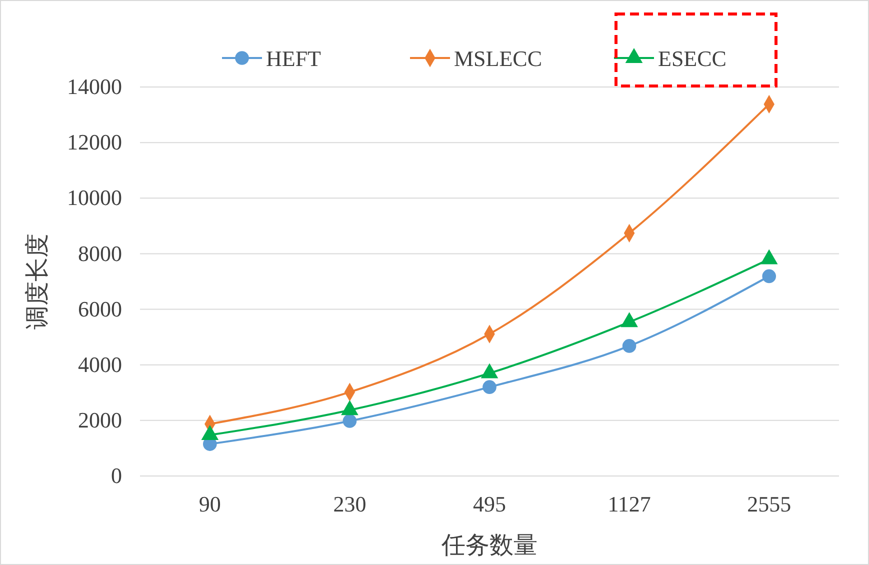 The width and height of the screenshot is (869, 565). I want to click on x-tick-label: 1127, so click(629, 504).